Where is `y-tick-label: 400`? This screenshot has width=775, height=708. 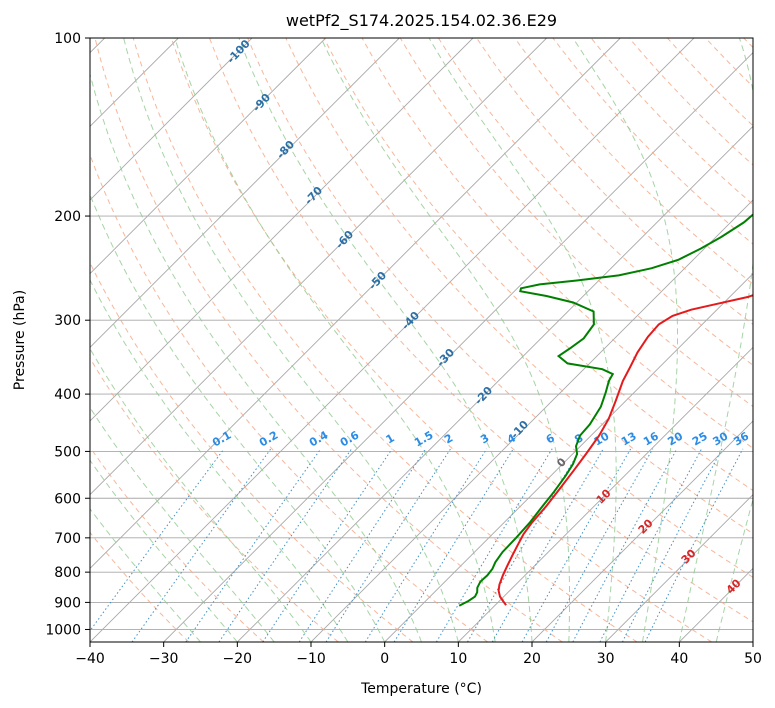 y-tick-label: 400 is located at coordinates (67, 395).